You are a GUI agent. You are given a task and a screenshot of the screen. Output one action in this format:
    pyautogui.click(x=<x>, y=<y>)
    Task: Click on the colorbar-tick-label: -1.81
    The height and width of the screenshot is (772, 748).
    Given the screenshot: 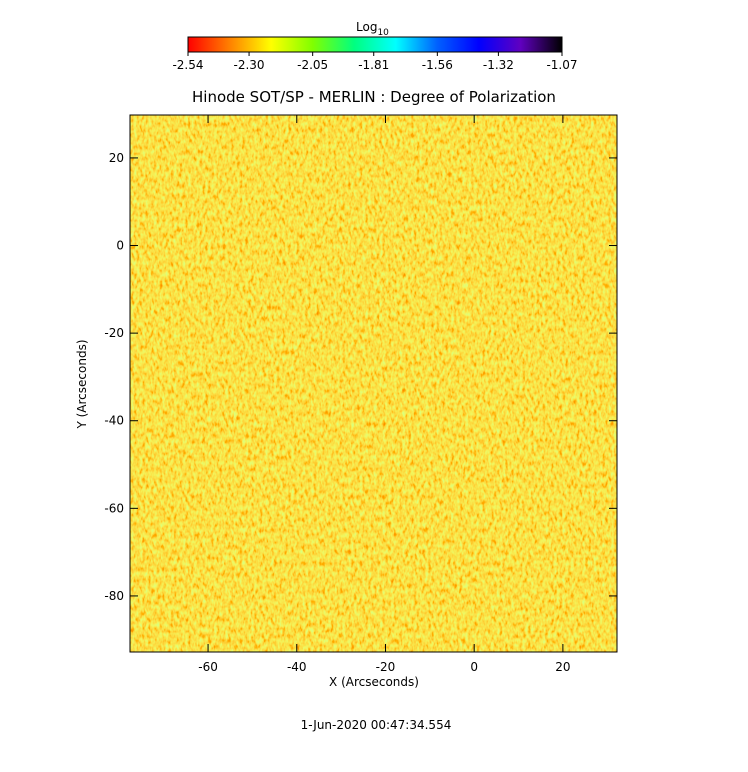 What is the action you would take?
    pyautogui.click(x=373, y=65)
    